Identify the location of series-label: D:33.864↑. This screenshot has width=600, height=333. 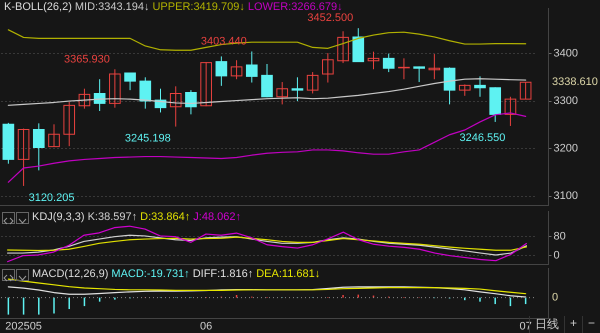
(165, 217).